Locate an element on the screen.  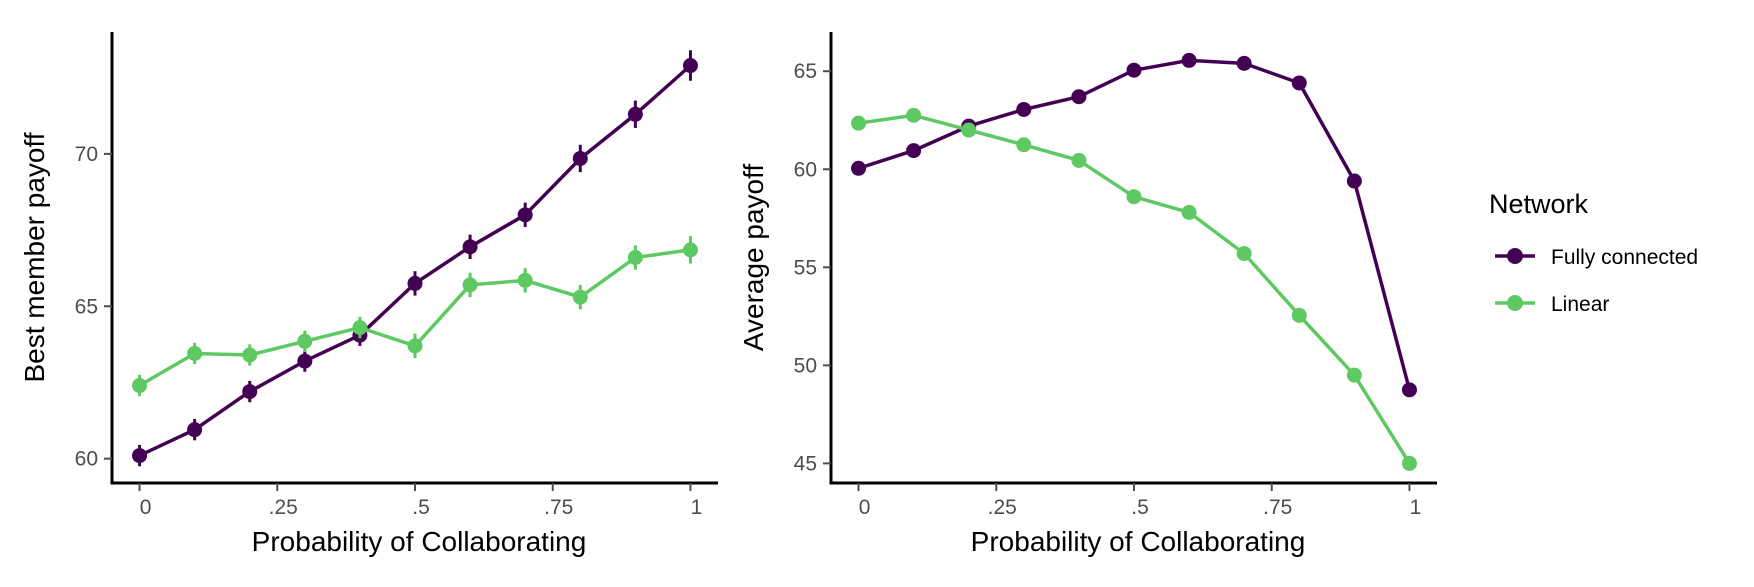
legend: Network Fully connected Linear is located at coordinates (1593, 252).